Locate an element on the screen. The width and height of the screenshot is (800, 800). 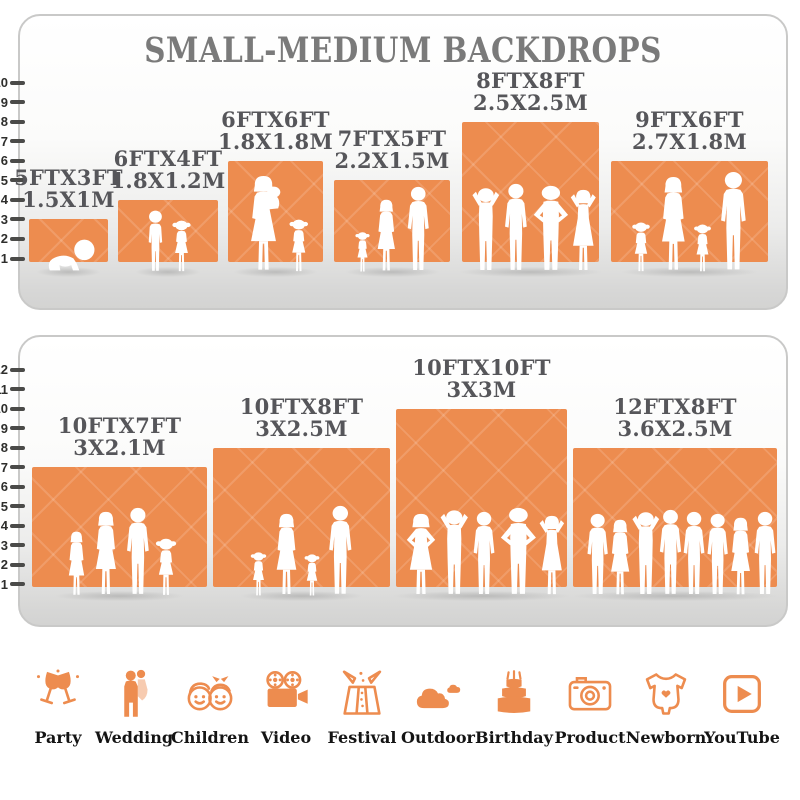
category-outdoor: Outdoor is located at coordinates (438, 707).